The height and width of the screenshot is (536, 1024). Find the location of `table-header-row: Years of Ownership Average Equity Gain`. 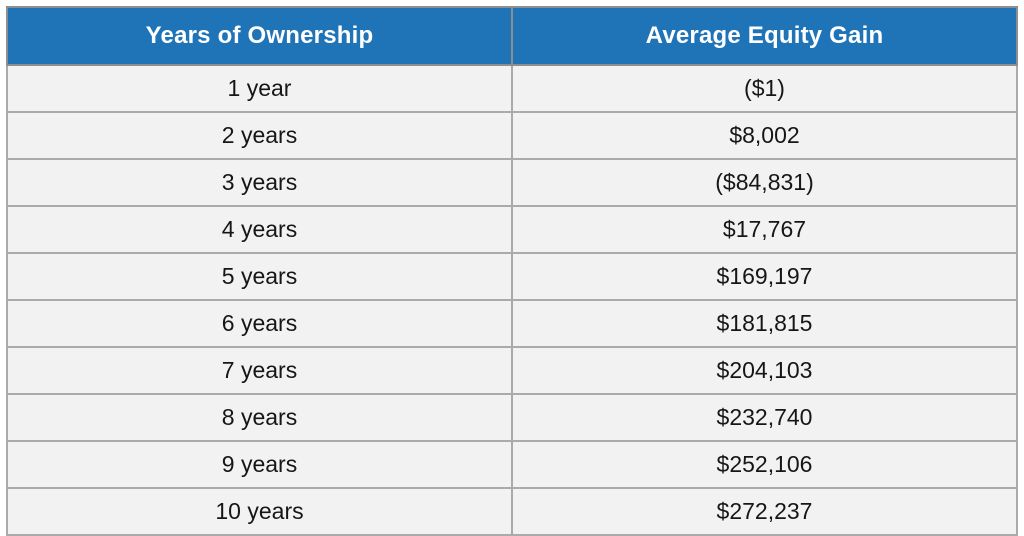

table-header-row: Years of Ownership Average Equity Gain is located at coordinates (512, 36).